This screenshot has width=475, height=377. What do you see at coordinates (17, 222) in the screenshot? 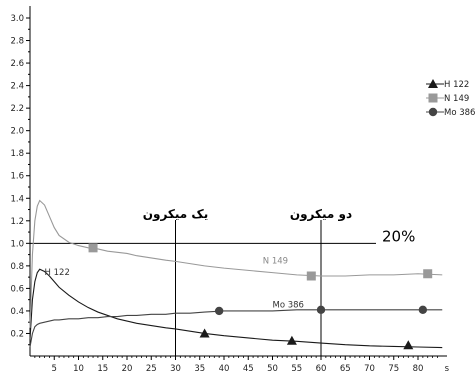
I see `y-tick-label: 1.2` at bounding box center [17, 222].